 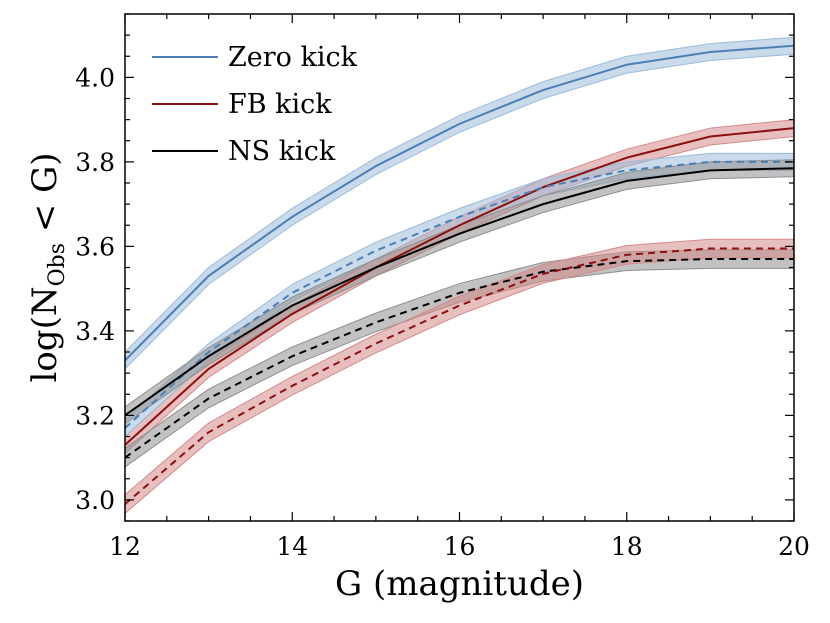 What do you see at coordinates (95, 162) in the screenshot?
I see `y-tick-label: 3.8` at bounding box center [95, 162].